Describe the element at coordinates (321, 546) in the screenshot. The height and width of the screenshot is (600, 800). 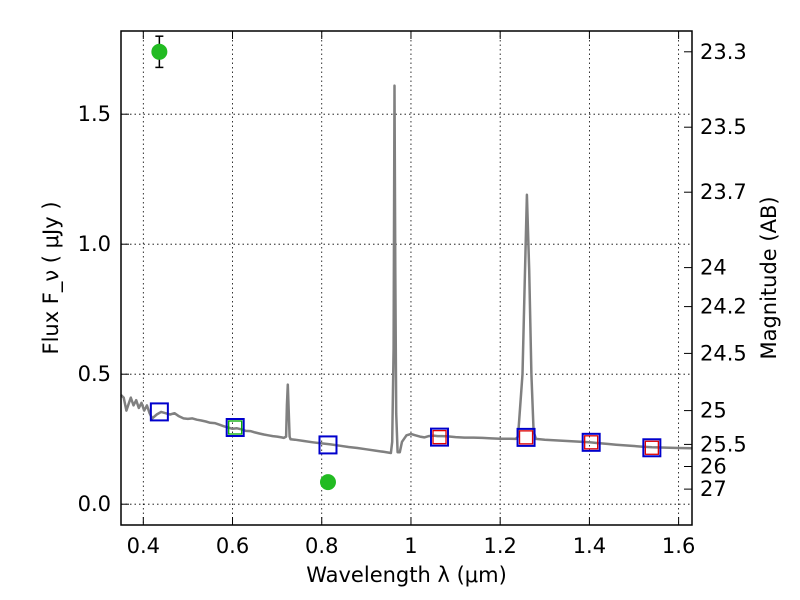
I see `x-tick-label: 0.8` at that location.